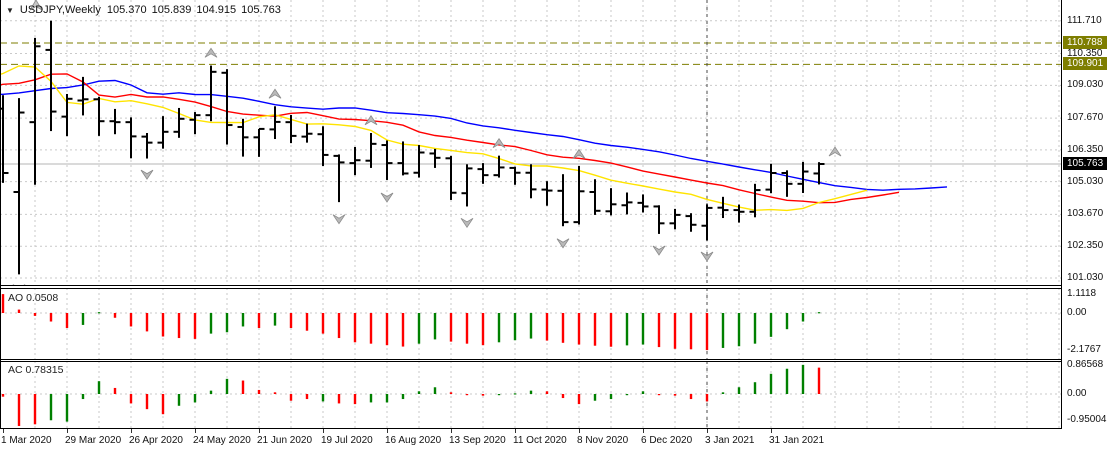 This screenshot has height=450, width=1107. I want to click on price-axis-label: 105.030, so click(1085, 181).